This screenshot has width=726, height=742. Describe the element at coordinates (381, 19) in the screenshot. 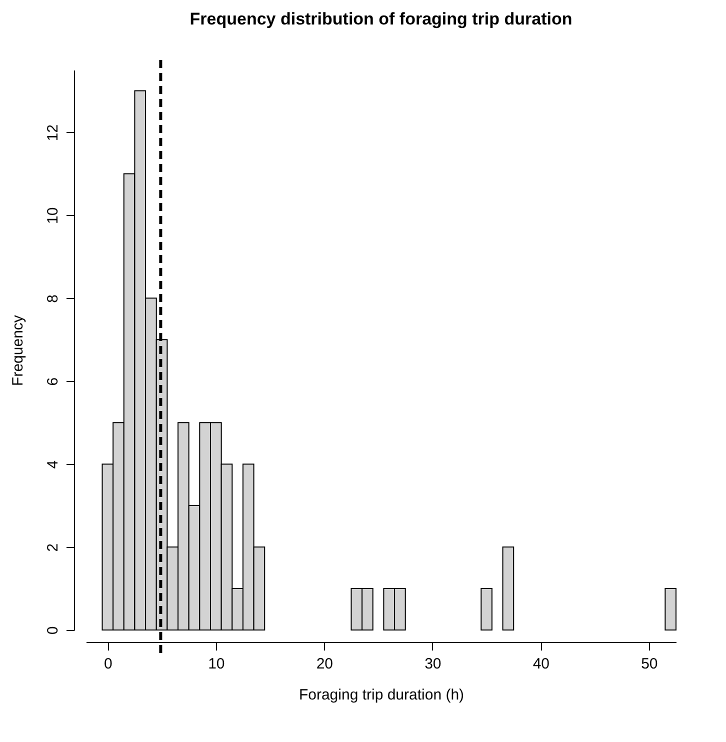

I see `chart-title: Frequency distribution of foraging trip duration` at that location.